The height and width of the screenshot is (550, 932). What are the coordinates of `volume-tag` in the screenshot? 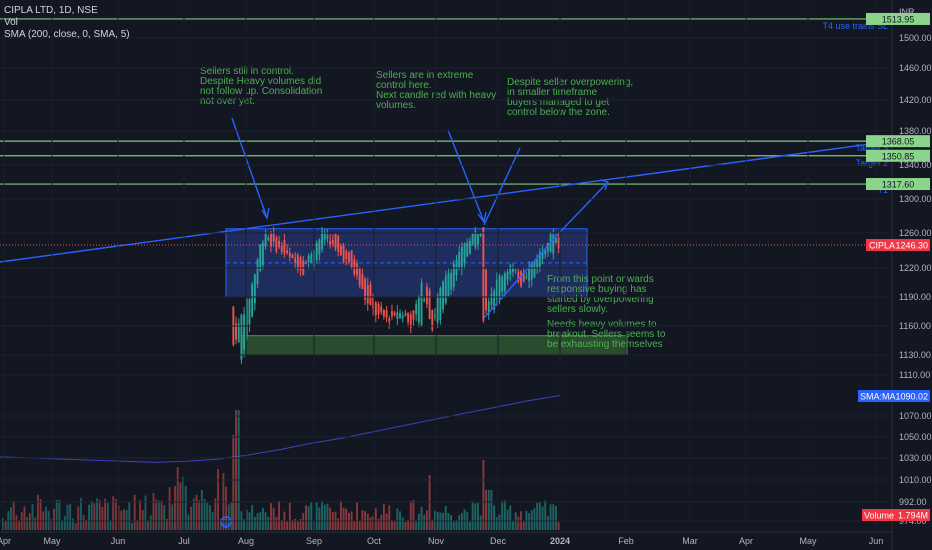 It's located at (896, 515).